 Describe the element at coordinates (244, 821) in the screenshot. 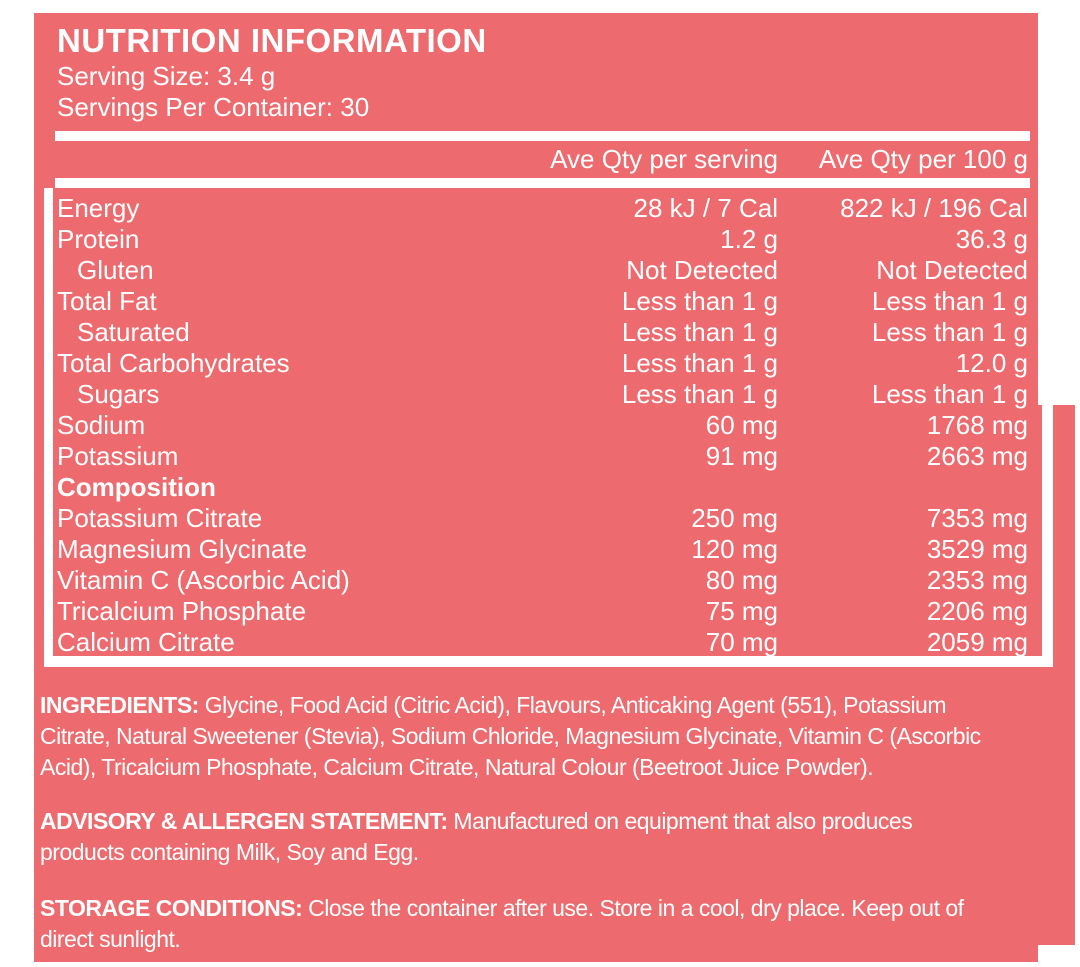

I see `advisory-label: ADVISORY & ALLERGEN STATEMENT:` at that location.